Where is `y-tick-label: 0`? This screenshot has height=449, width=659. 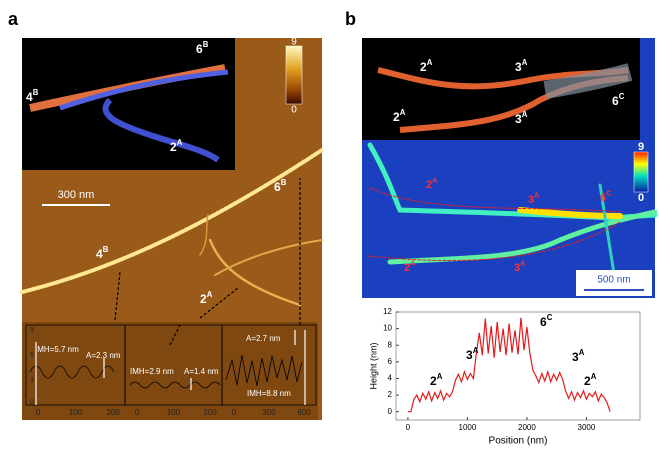 y-tick-label: 0 is located at coordinates (390, 411).